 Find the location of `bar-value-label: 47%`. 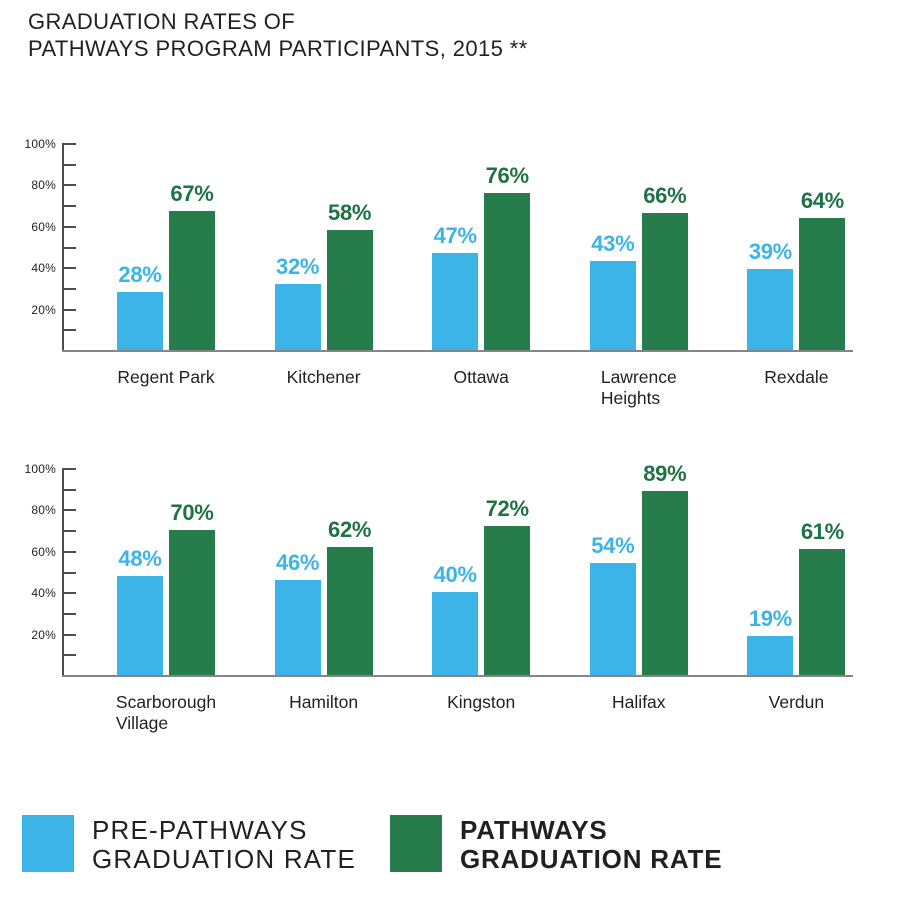

bar-value-label: 47% is located at coordinates (455, 235).